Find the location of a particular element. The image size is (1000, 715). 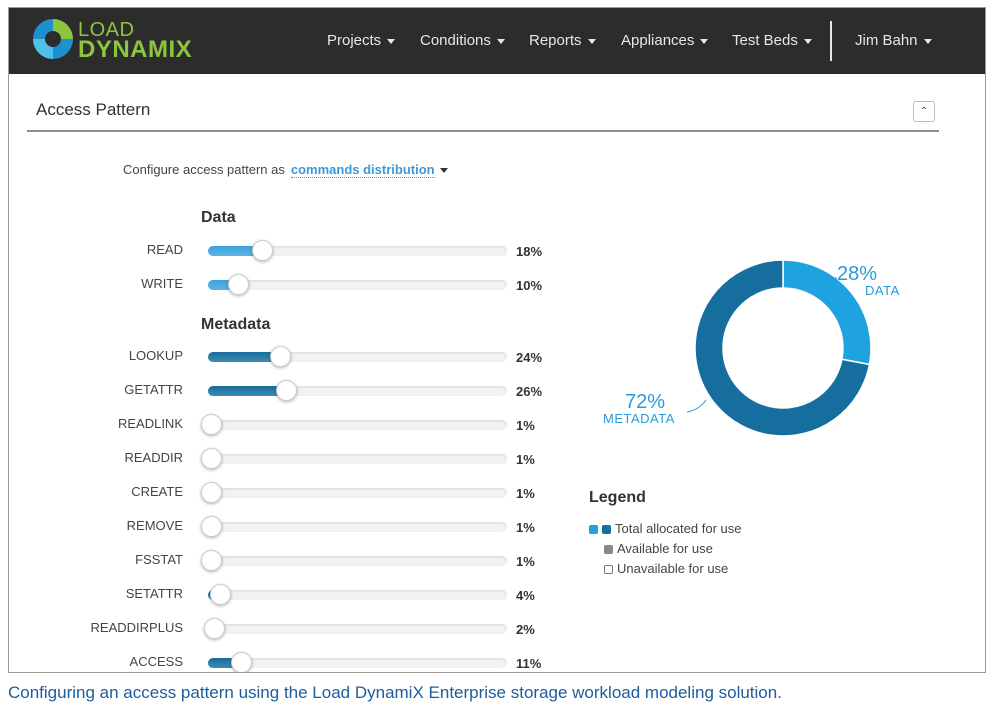

slider-readdirplus is located at coordinates (355, 628).